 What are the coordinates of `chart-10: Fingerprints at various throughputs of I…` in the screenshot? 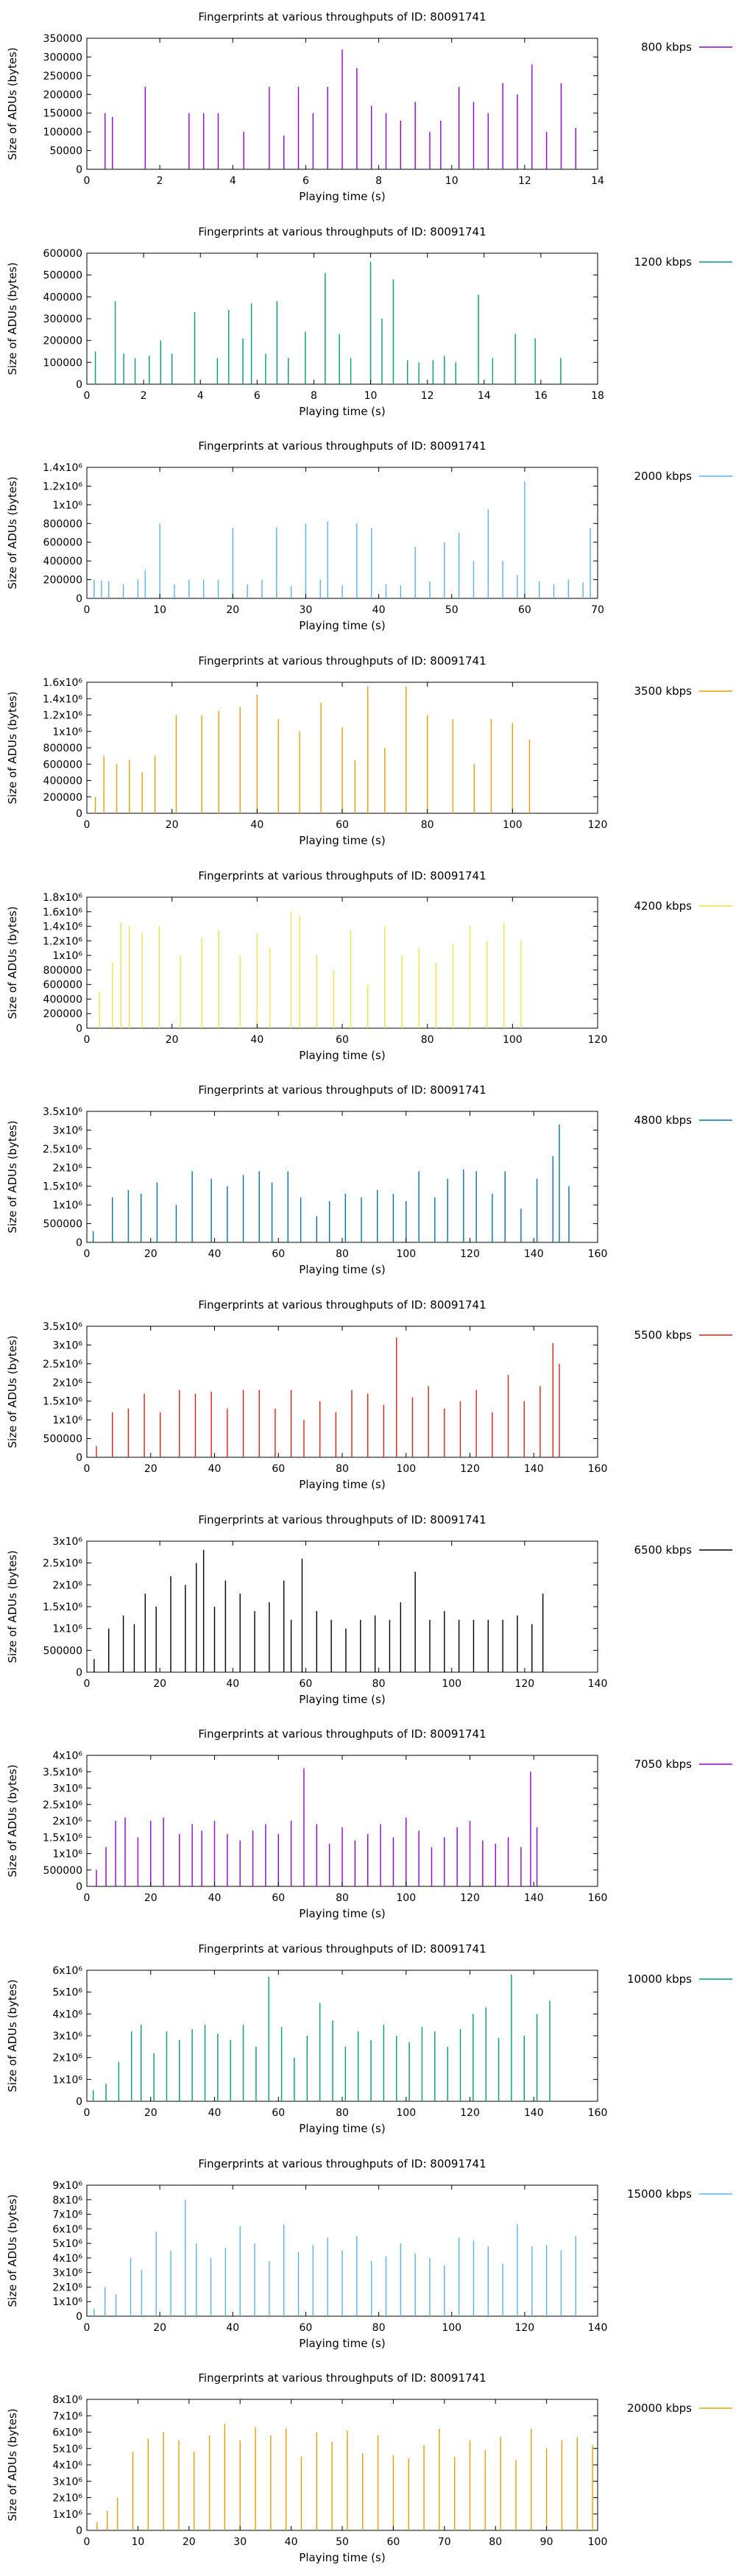 It's located at (369, 2039).